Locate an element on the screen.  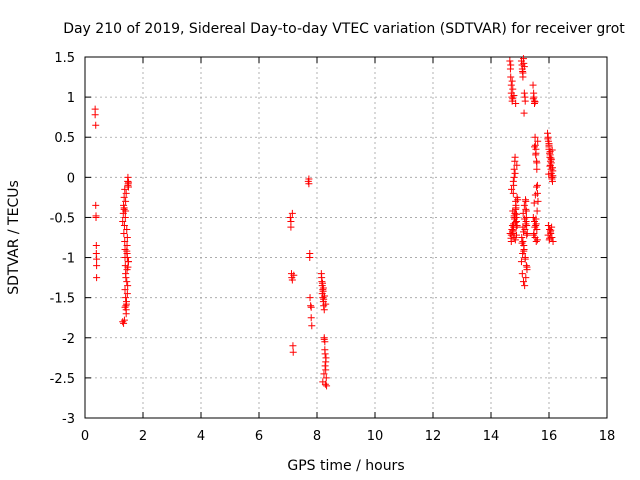
x-tick-label: 4 is located at coordinates (201, 436).